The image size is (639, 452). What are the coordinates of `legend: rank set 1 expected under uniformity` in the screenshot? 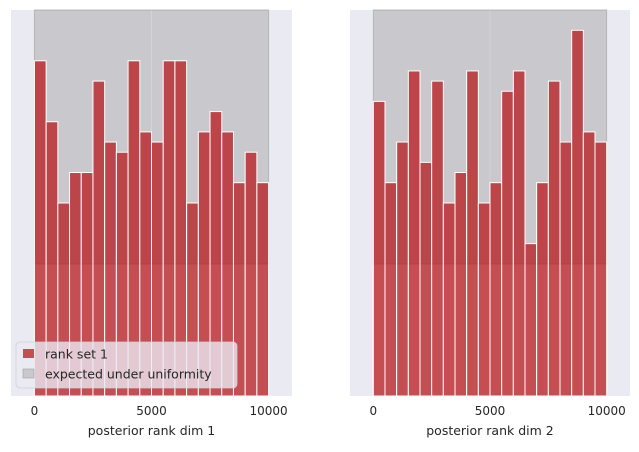 It's located at (126, 365).